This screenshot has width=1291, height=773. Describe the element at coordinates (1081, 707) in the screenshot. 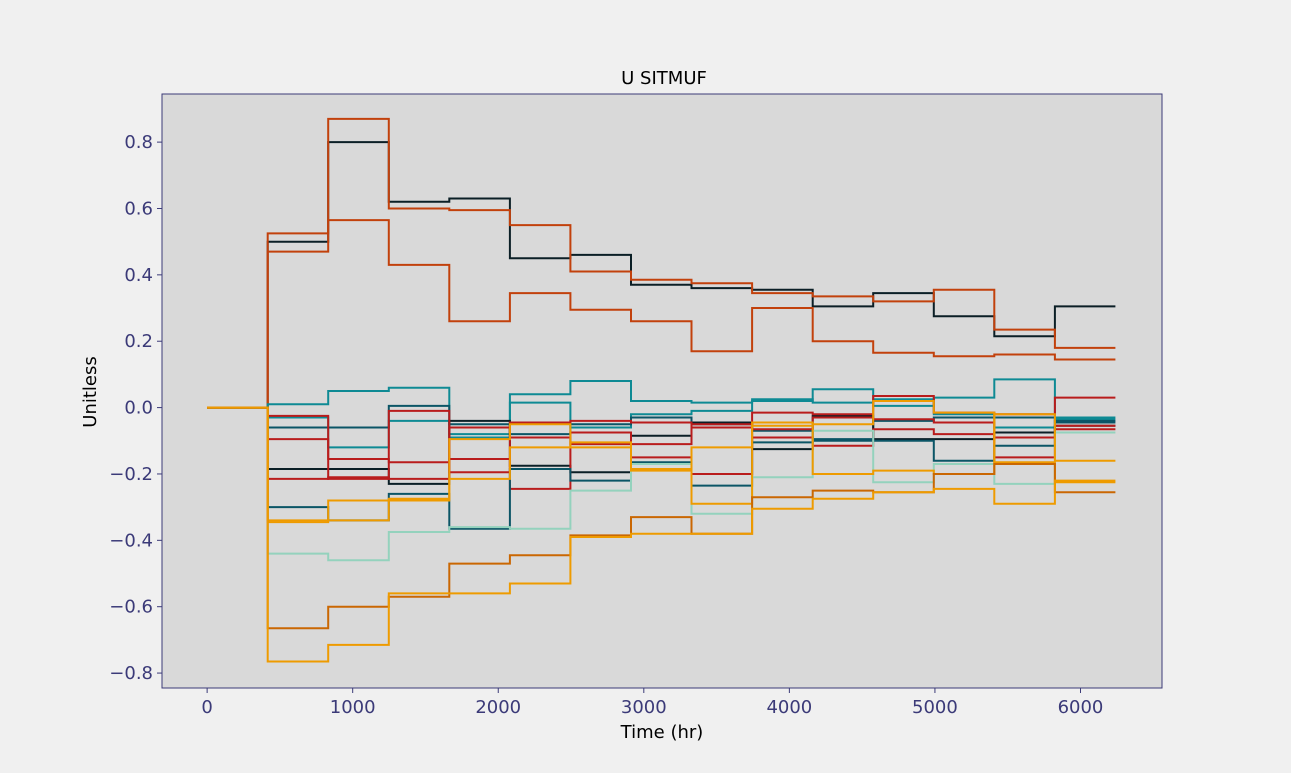

I see `x-tick-label: 6000` at that location.